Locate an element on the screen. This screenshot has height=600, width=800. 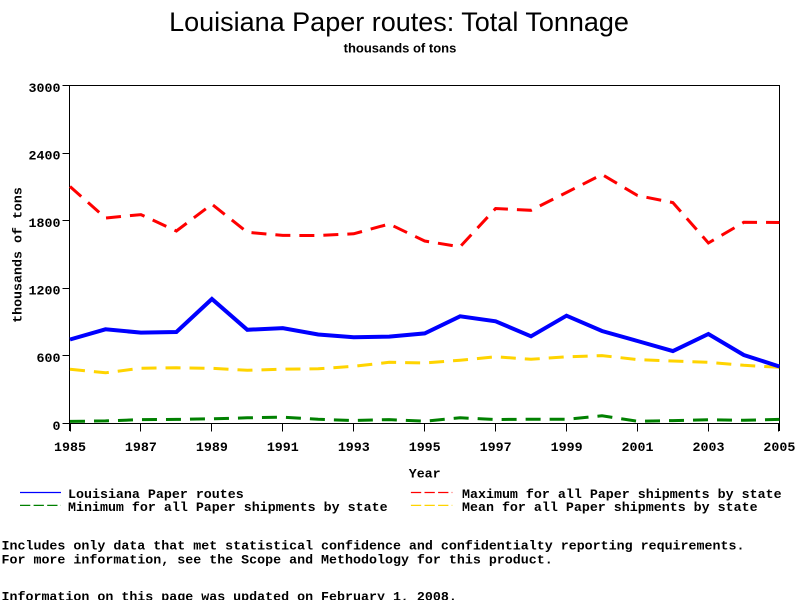
svg-text:Louisiana Paper routes: Total: Louisiana Paper routes: Total Tonnage is located at coordinates (399, 22).